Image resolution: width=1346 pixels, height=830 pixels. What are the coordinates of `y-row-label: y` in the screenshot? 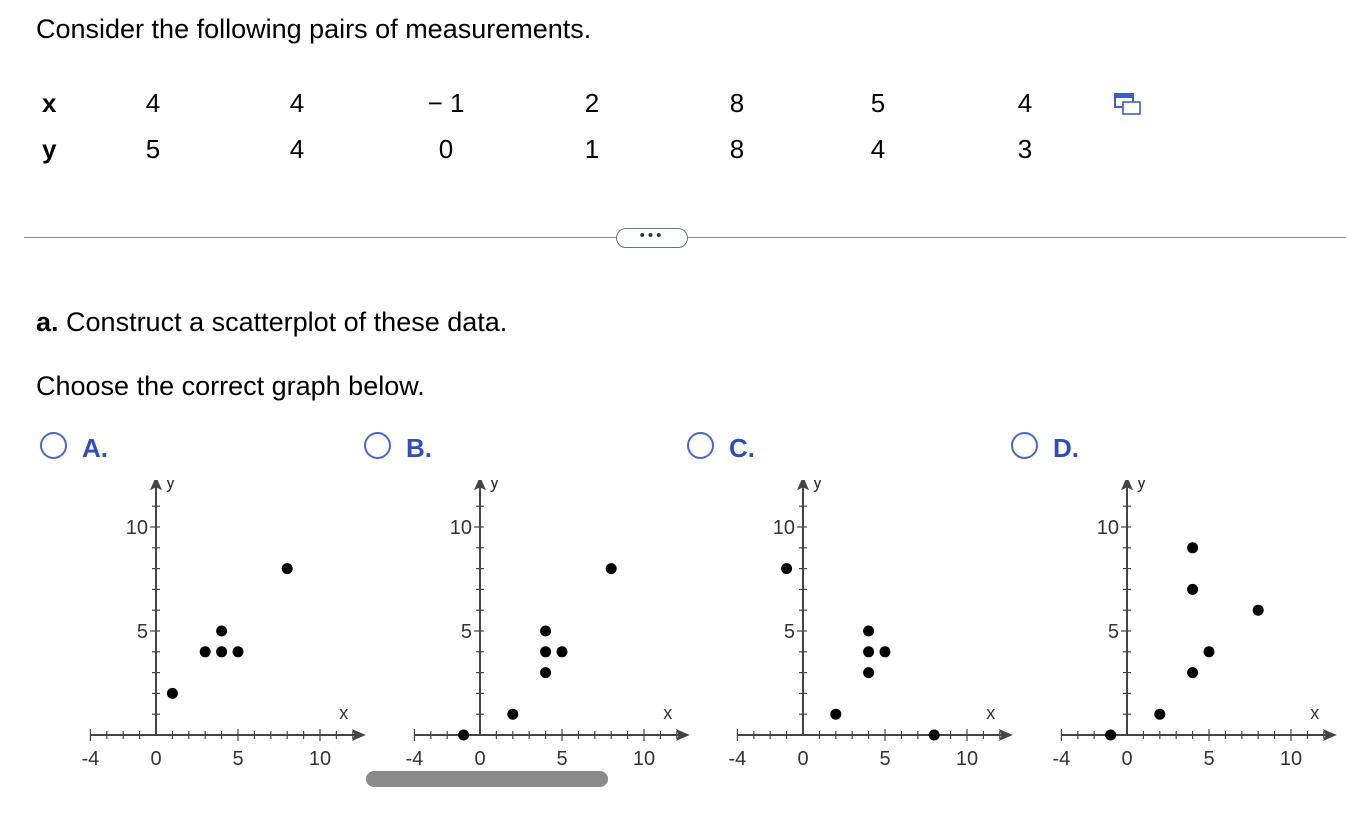 It's located at (49, 149).